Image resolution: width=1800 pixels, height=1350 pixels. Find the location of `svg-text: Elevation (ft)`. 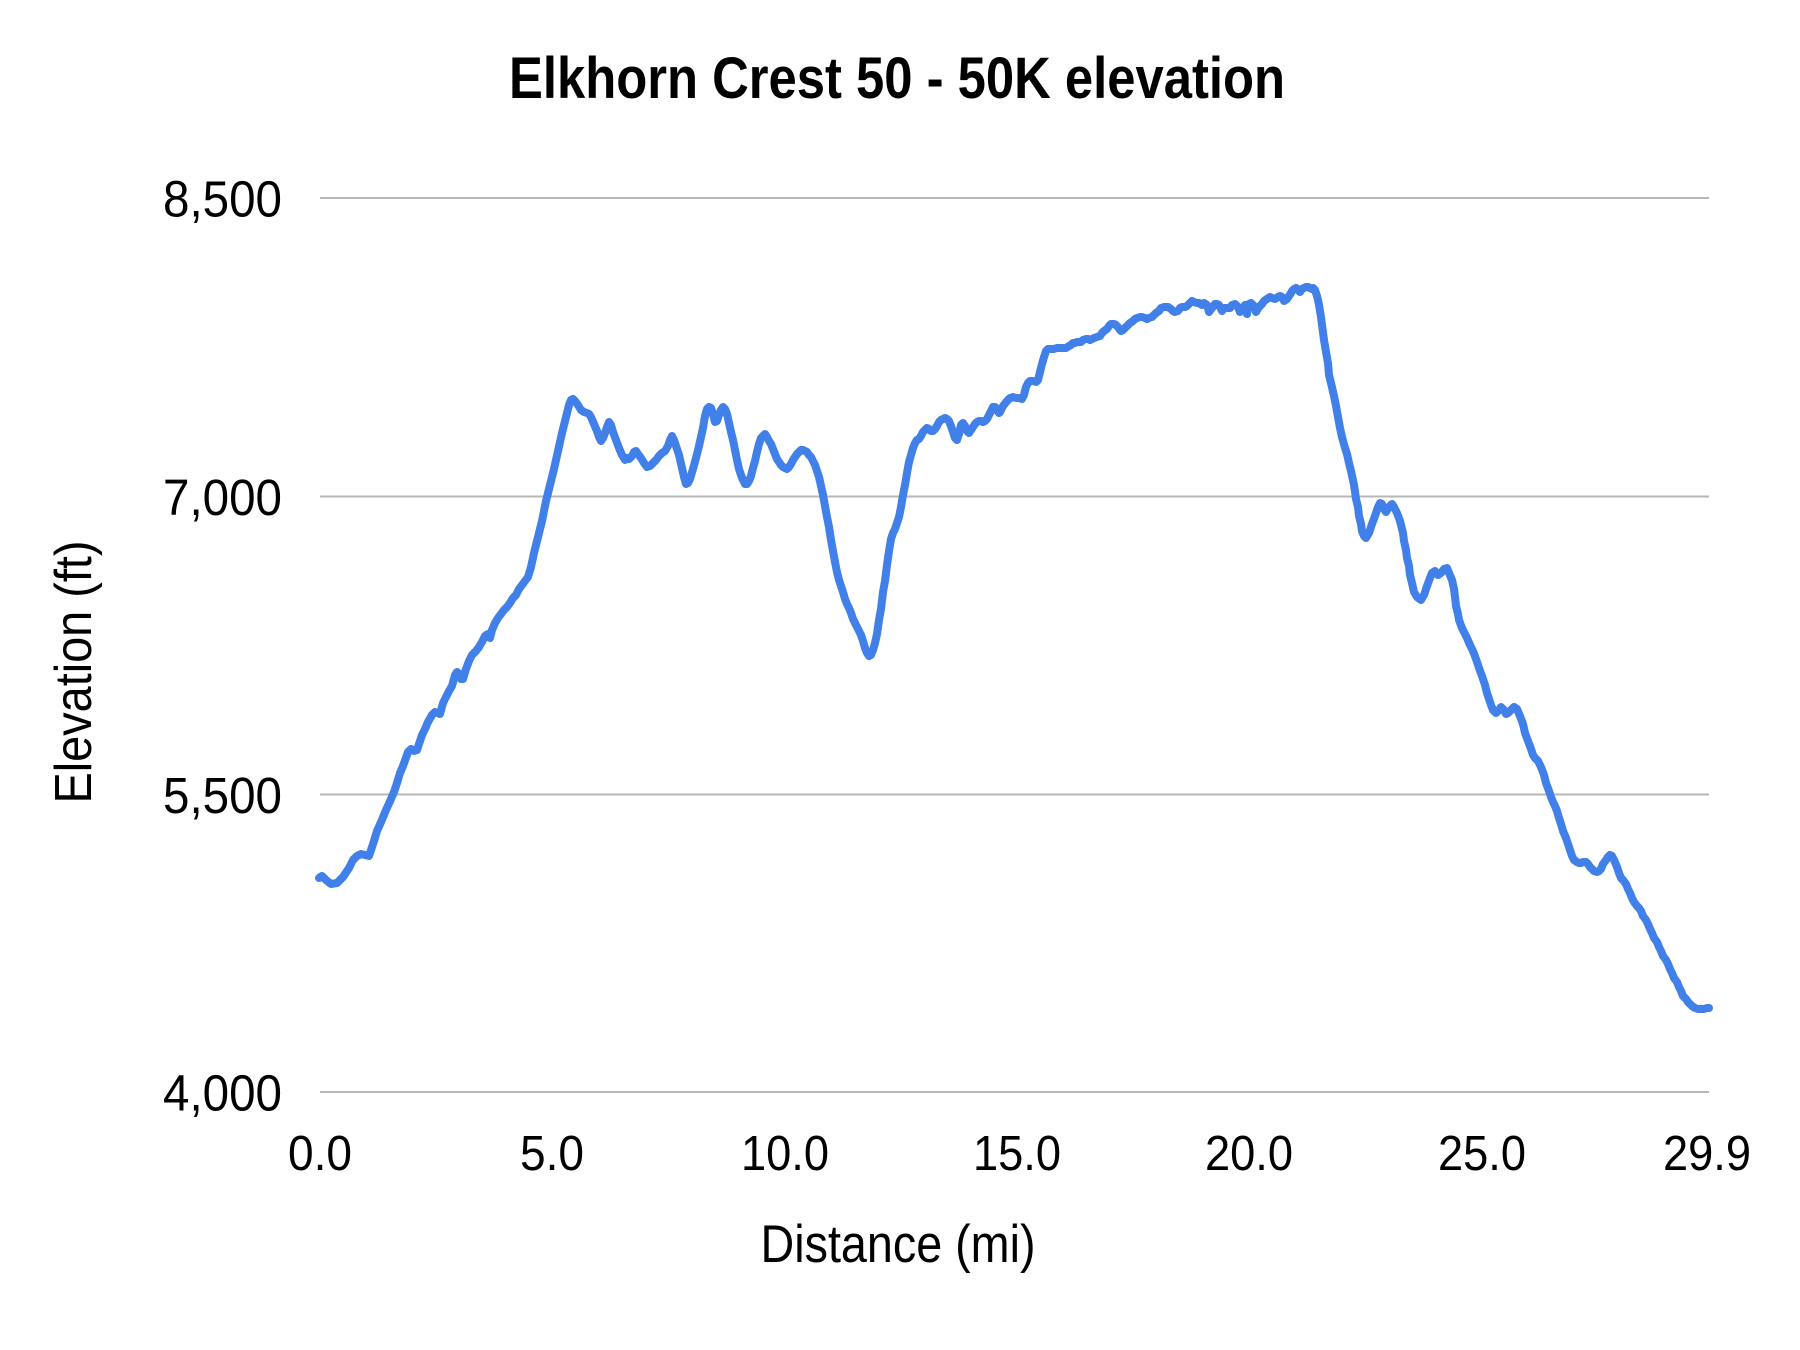

svg-text: Elevation (ft) is located at coordinates (74, 672).